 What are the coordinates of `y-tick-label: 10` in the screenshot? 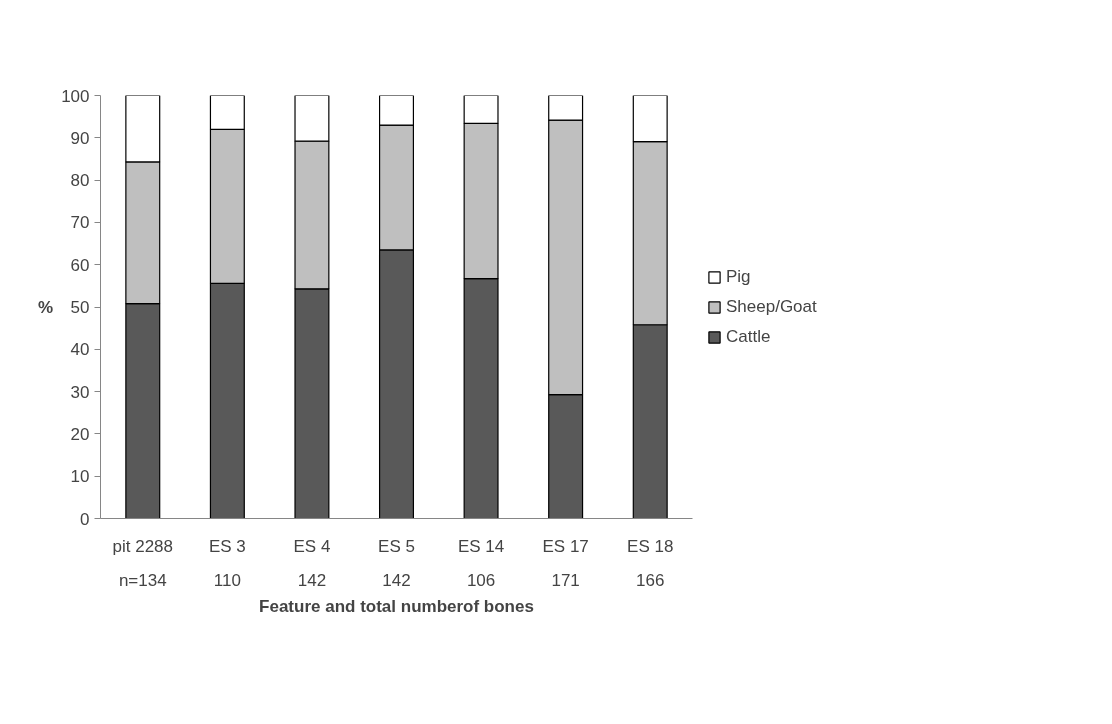 It's located at (80, 477).